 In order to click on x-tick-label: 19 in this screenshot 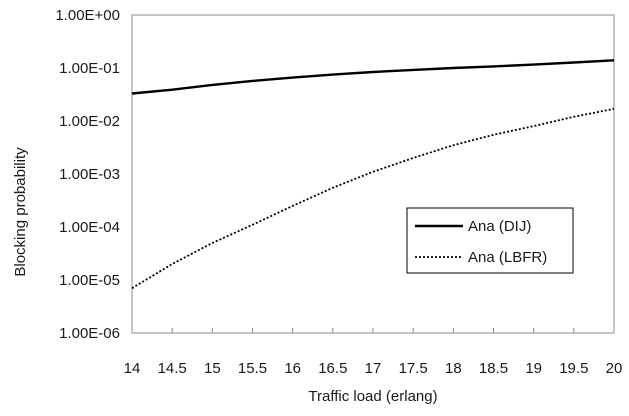, I will do `click(533, 368)`.